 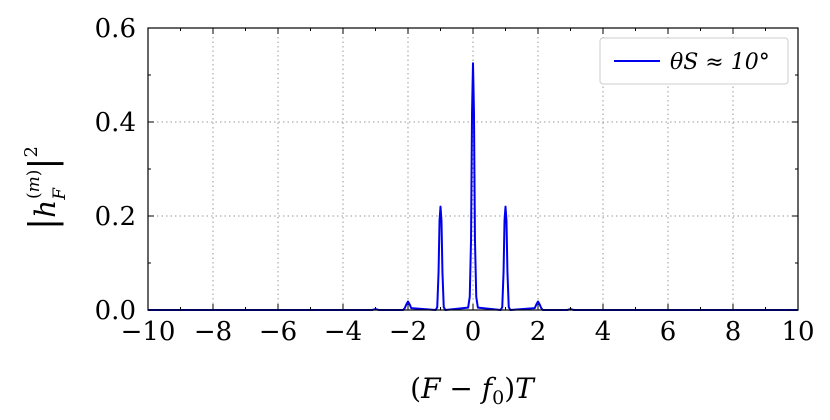 I want to click on y-axis-title: |hF(m)|2, so click(x=45, y=188).